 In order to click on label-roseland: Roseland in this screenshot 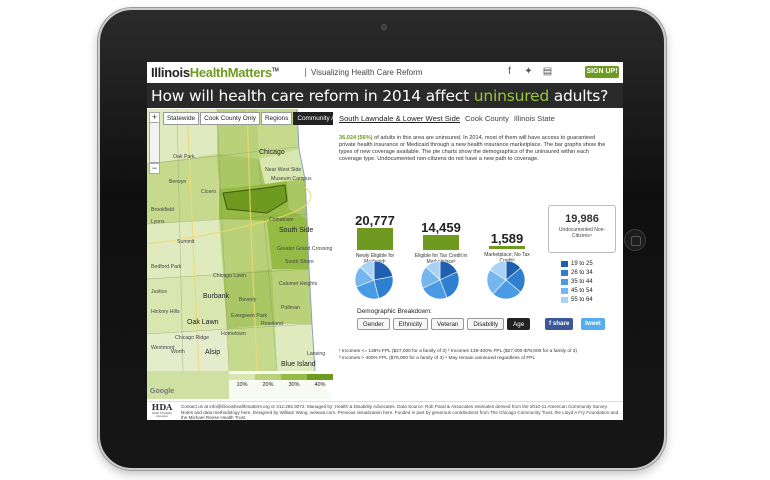, I will do `click(272, 324)`.